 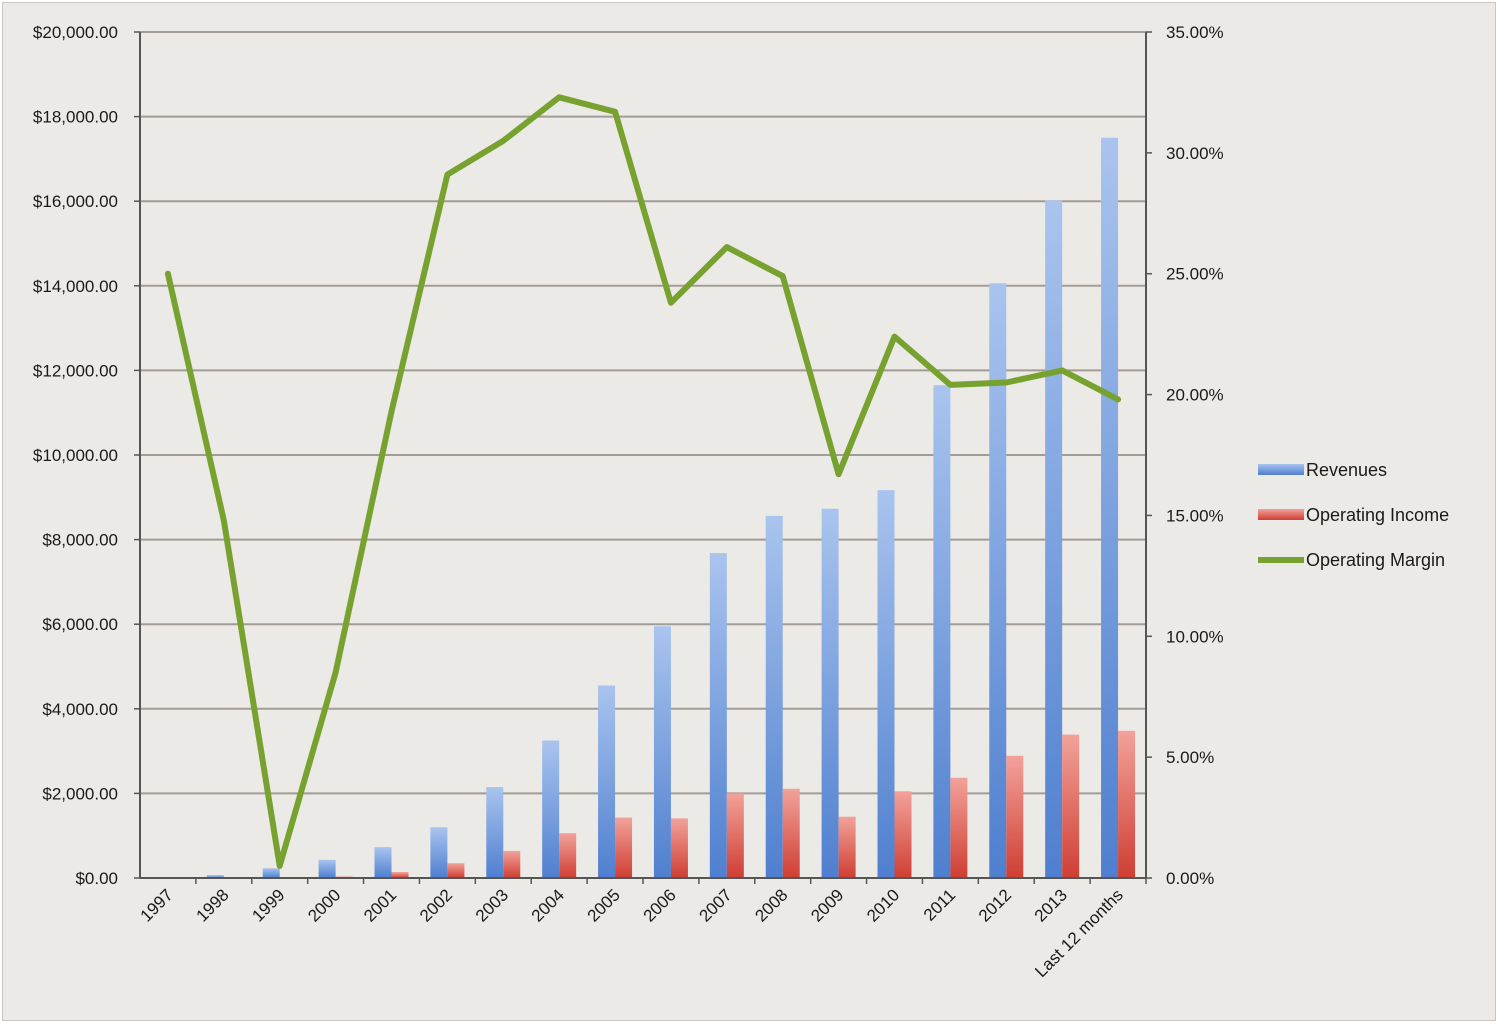 What do you see at coordinates (660, 905) in the screenshot?
I see `x-tick-label: 2006` at bounding box center [660, 905].